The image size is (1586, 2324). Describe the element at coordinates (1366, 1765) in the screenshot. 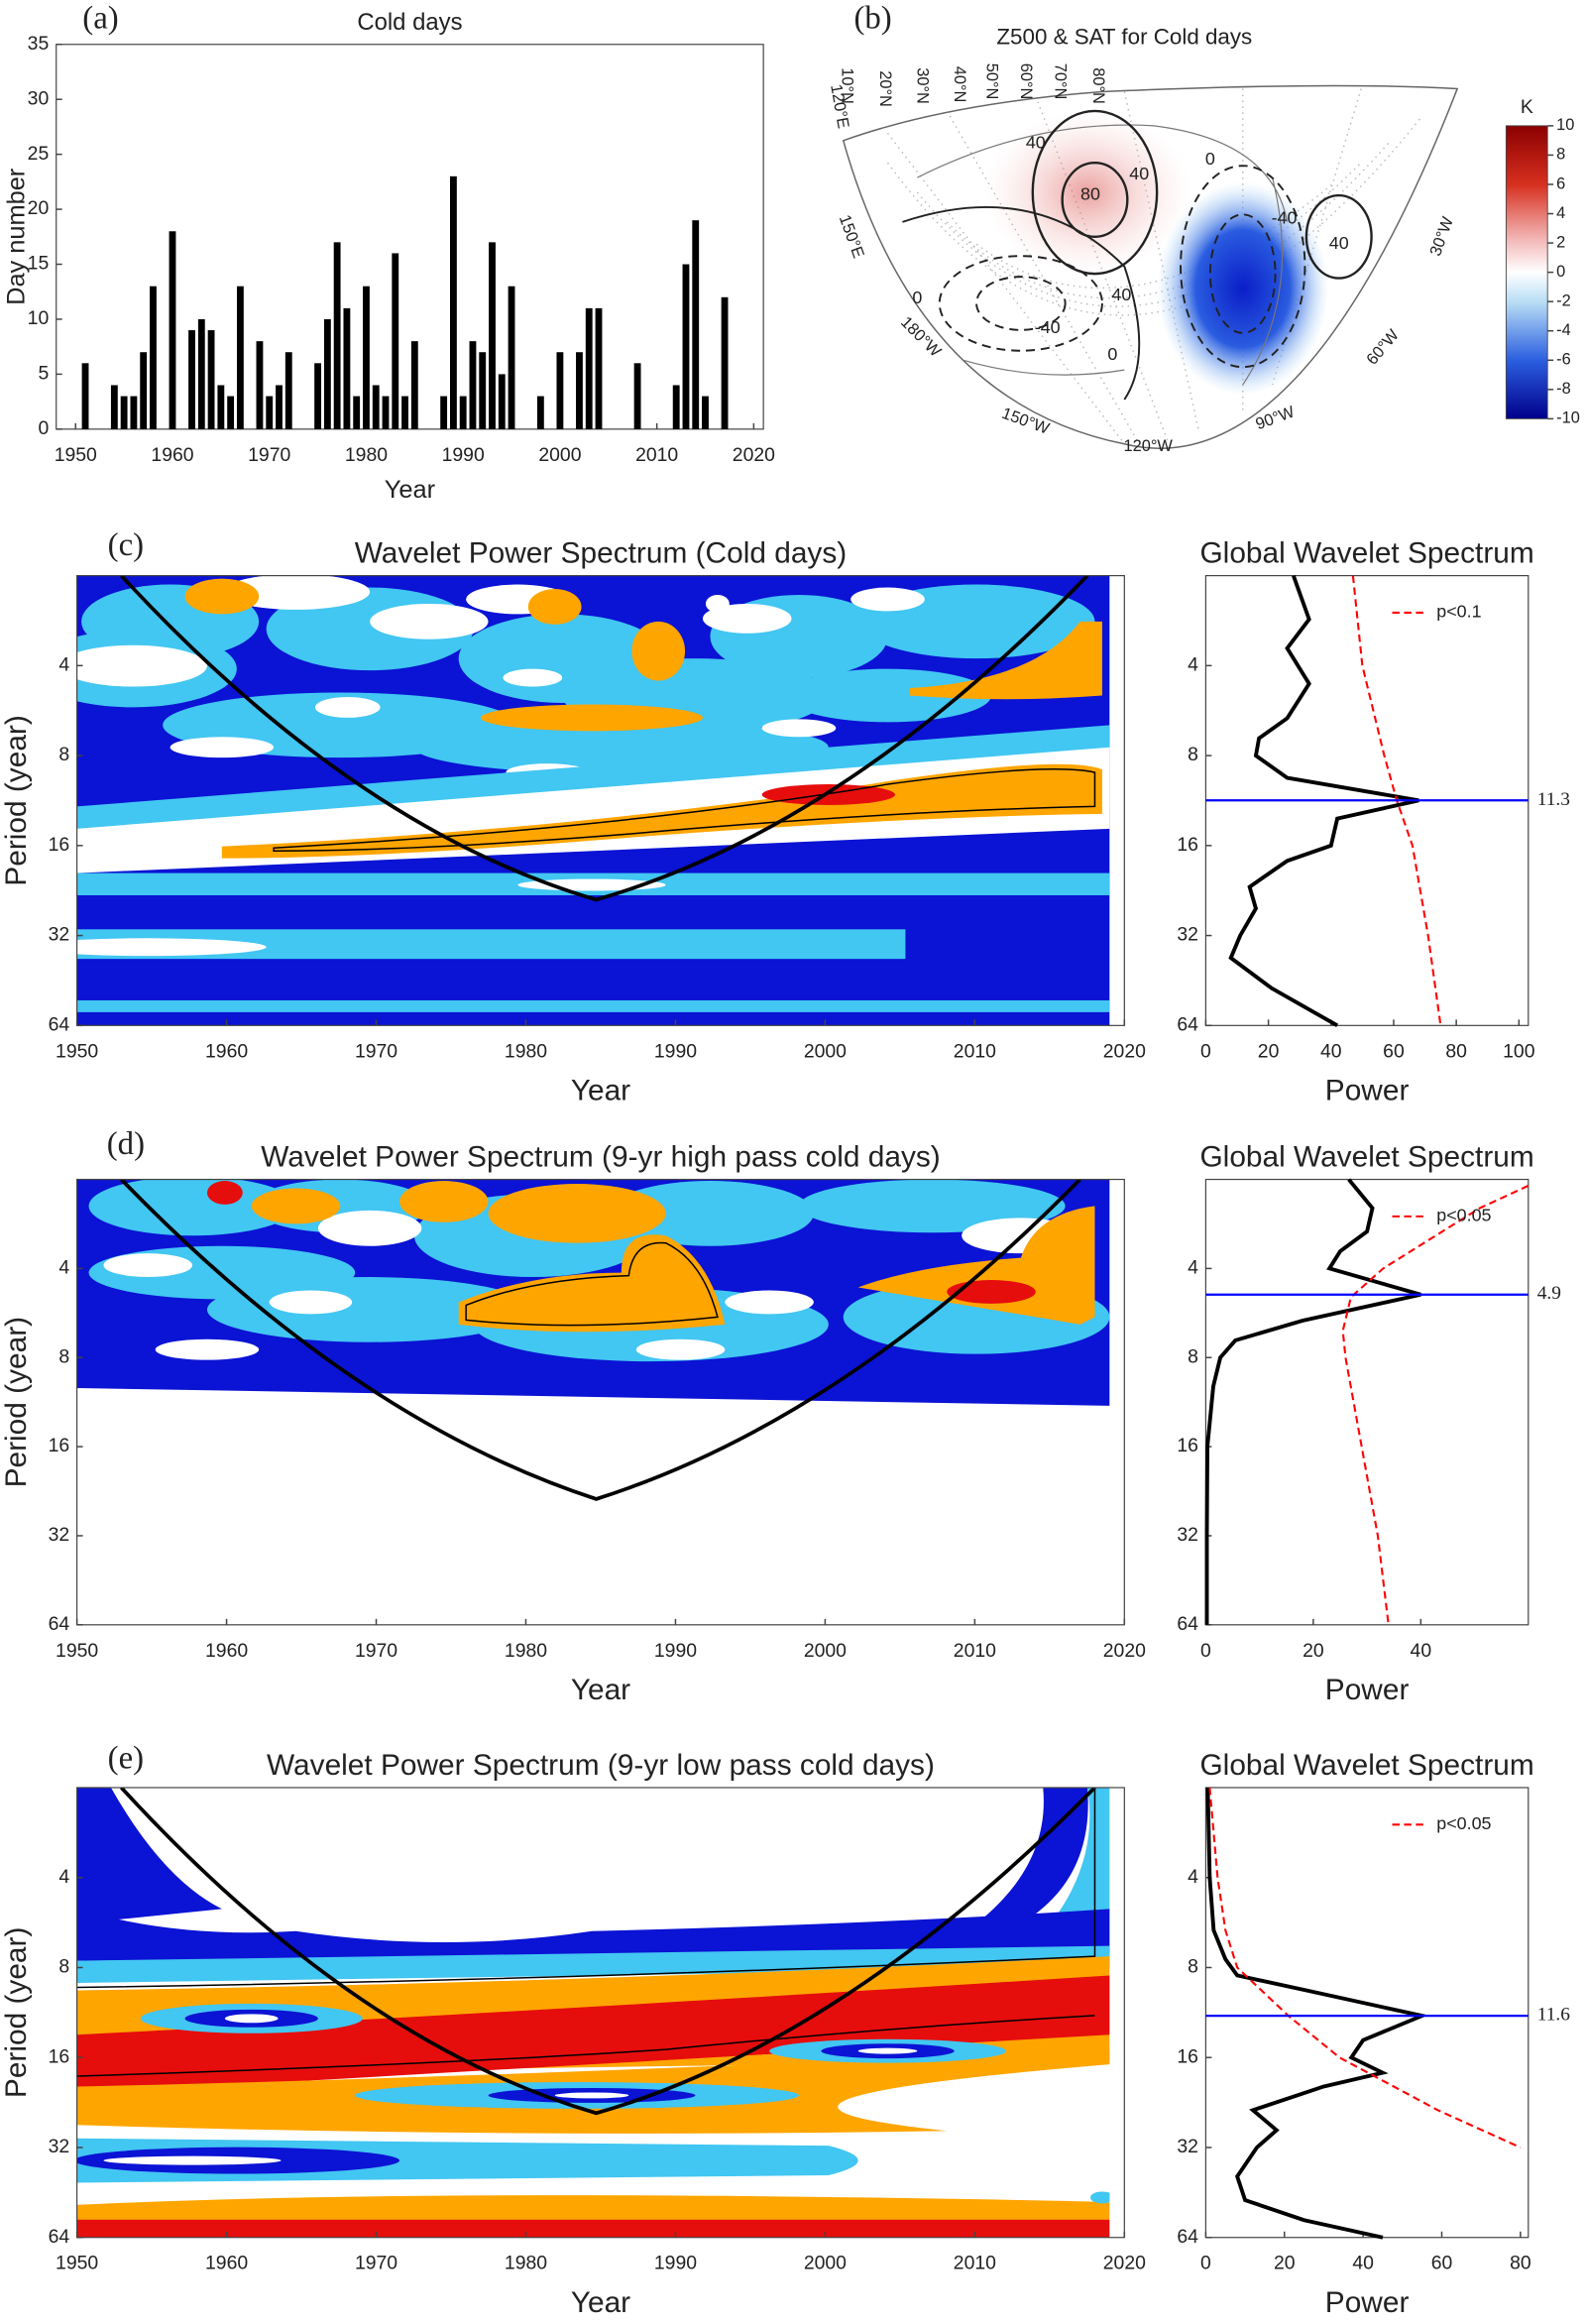

I see `chart-title: Global Wavelet Spectrum` at that location.